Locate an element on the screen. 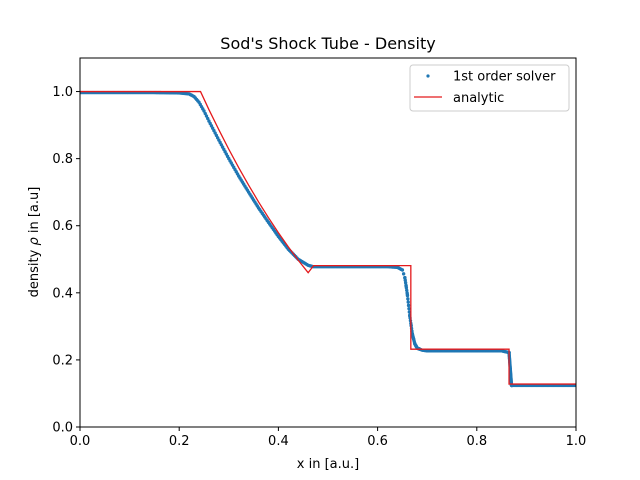  x-tick-label: 0.0 is located at coordinates (80, 441).